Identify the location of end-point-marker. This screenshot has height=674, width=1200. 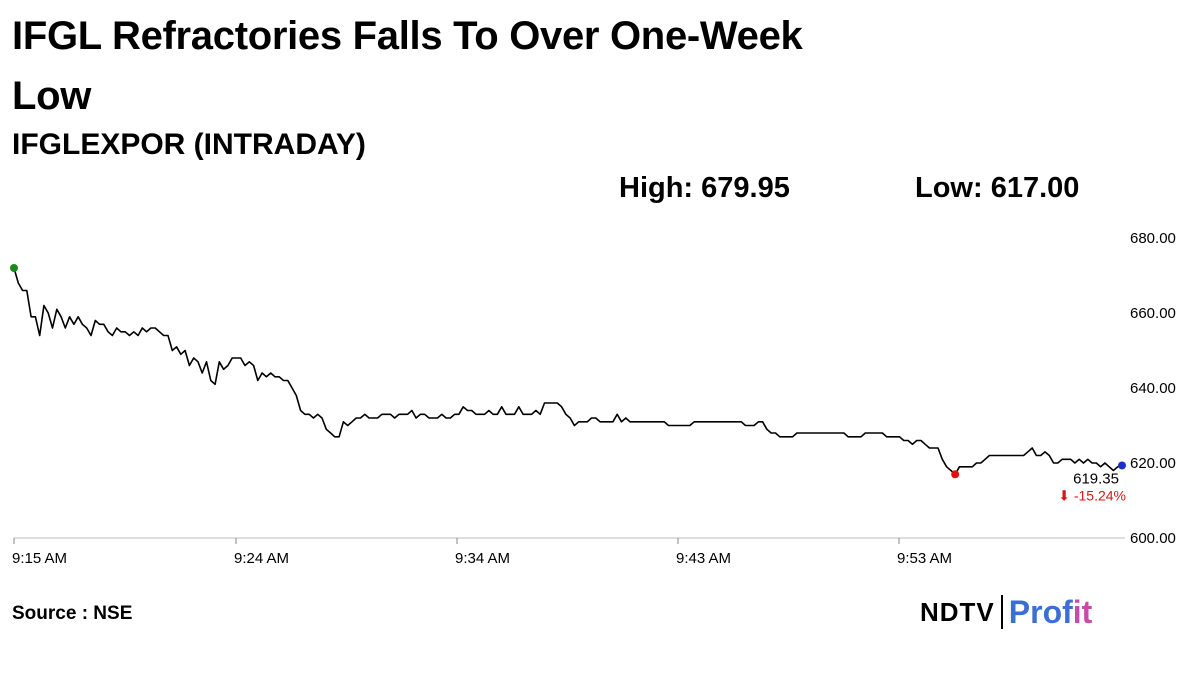
(1122, 465).